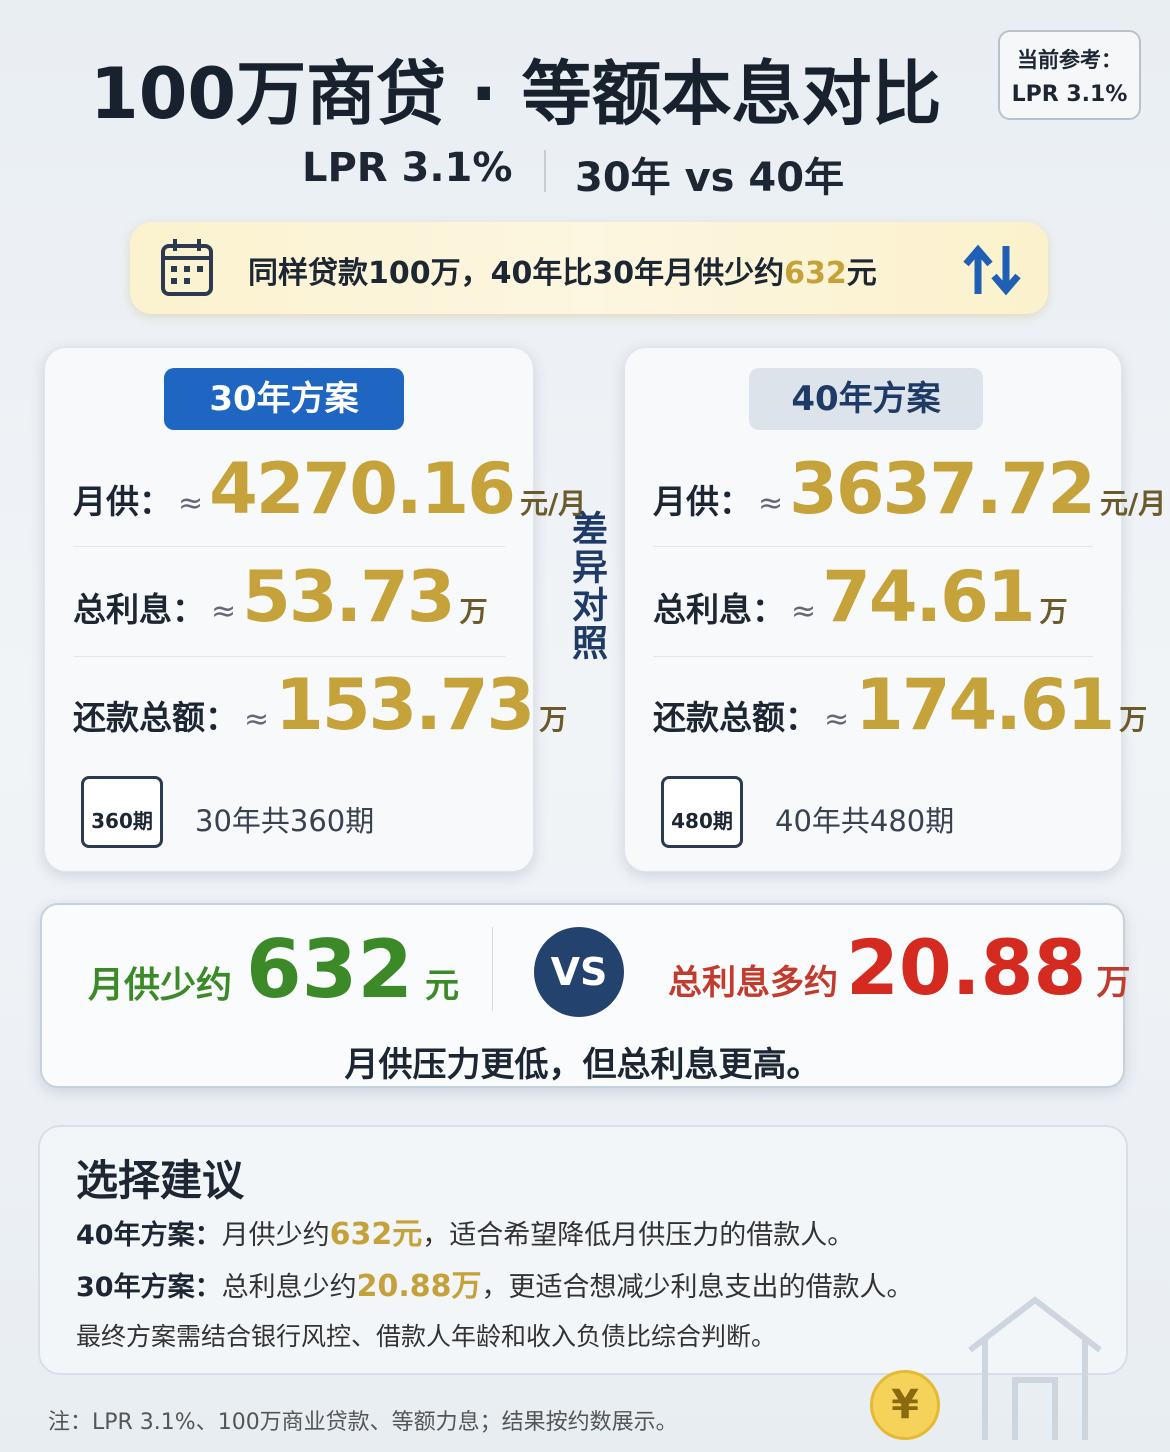 Image resolution: width=1170 pixels, height=1452 pixels. What do you see at coordinates (928, 597) in the screenshot?
I see `row-value: 74.61` at bounding box center [928, 597].